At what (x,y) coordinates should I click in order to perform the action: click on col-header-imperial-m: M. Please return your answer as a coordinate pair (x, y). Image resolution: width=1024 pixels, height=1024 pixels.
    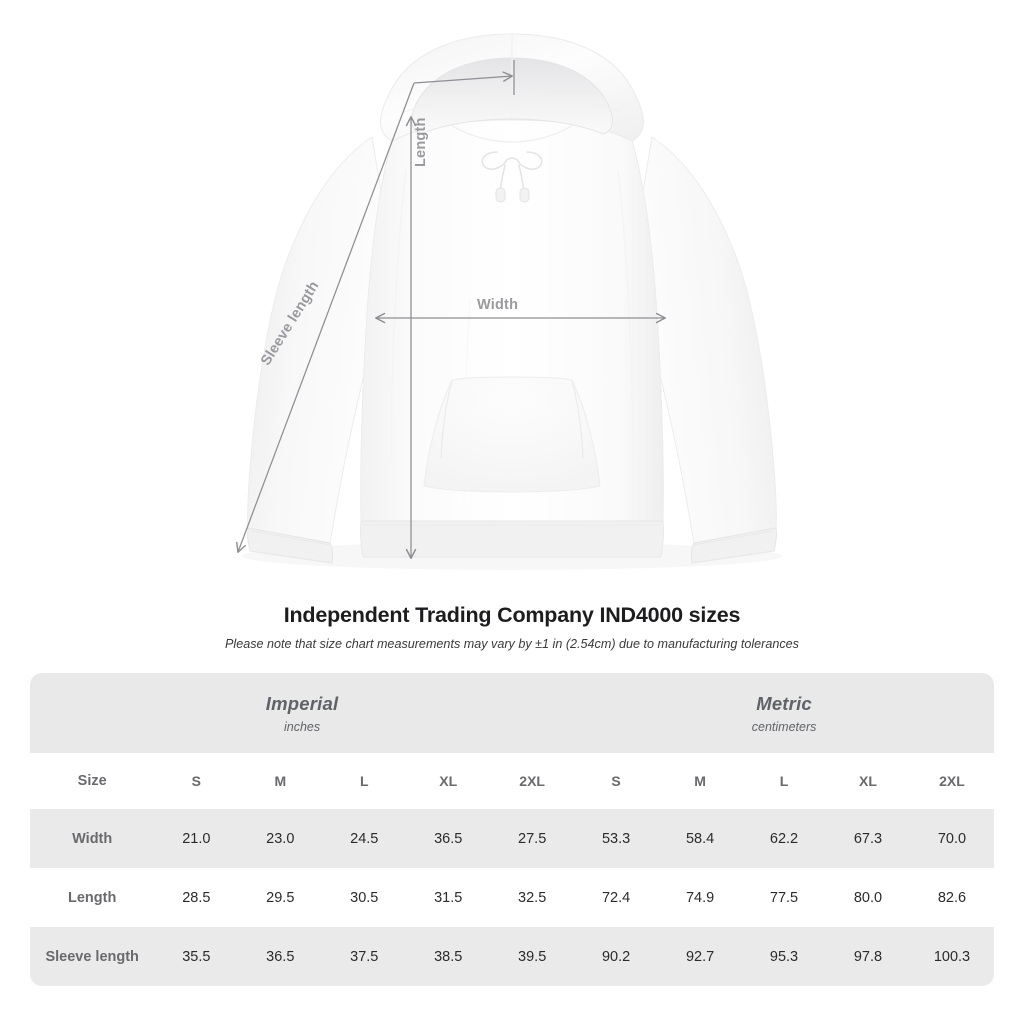
    Looking at the image, I should click on (280, 781).